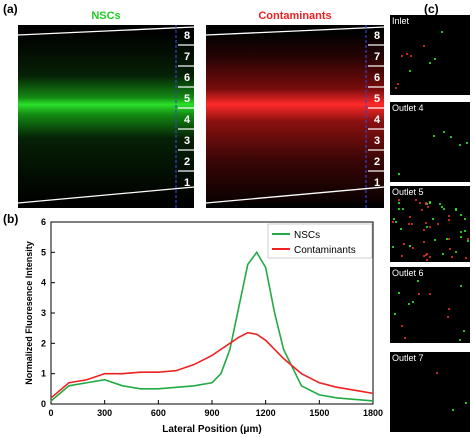  What do you see at coordinates (307, 235) in the screenshot?
I see `legend-label-nscs: NSCs` at bounding box center [307, 235].